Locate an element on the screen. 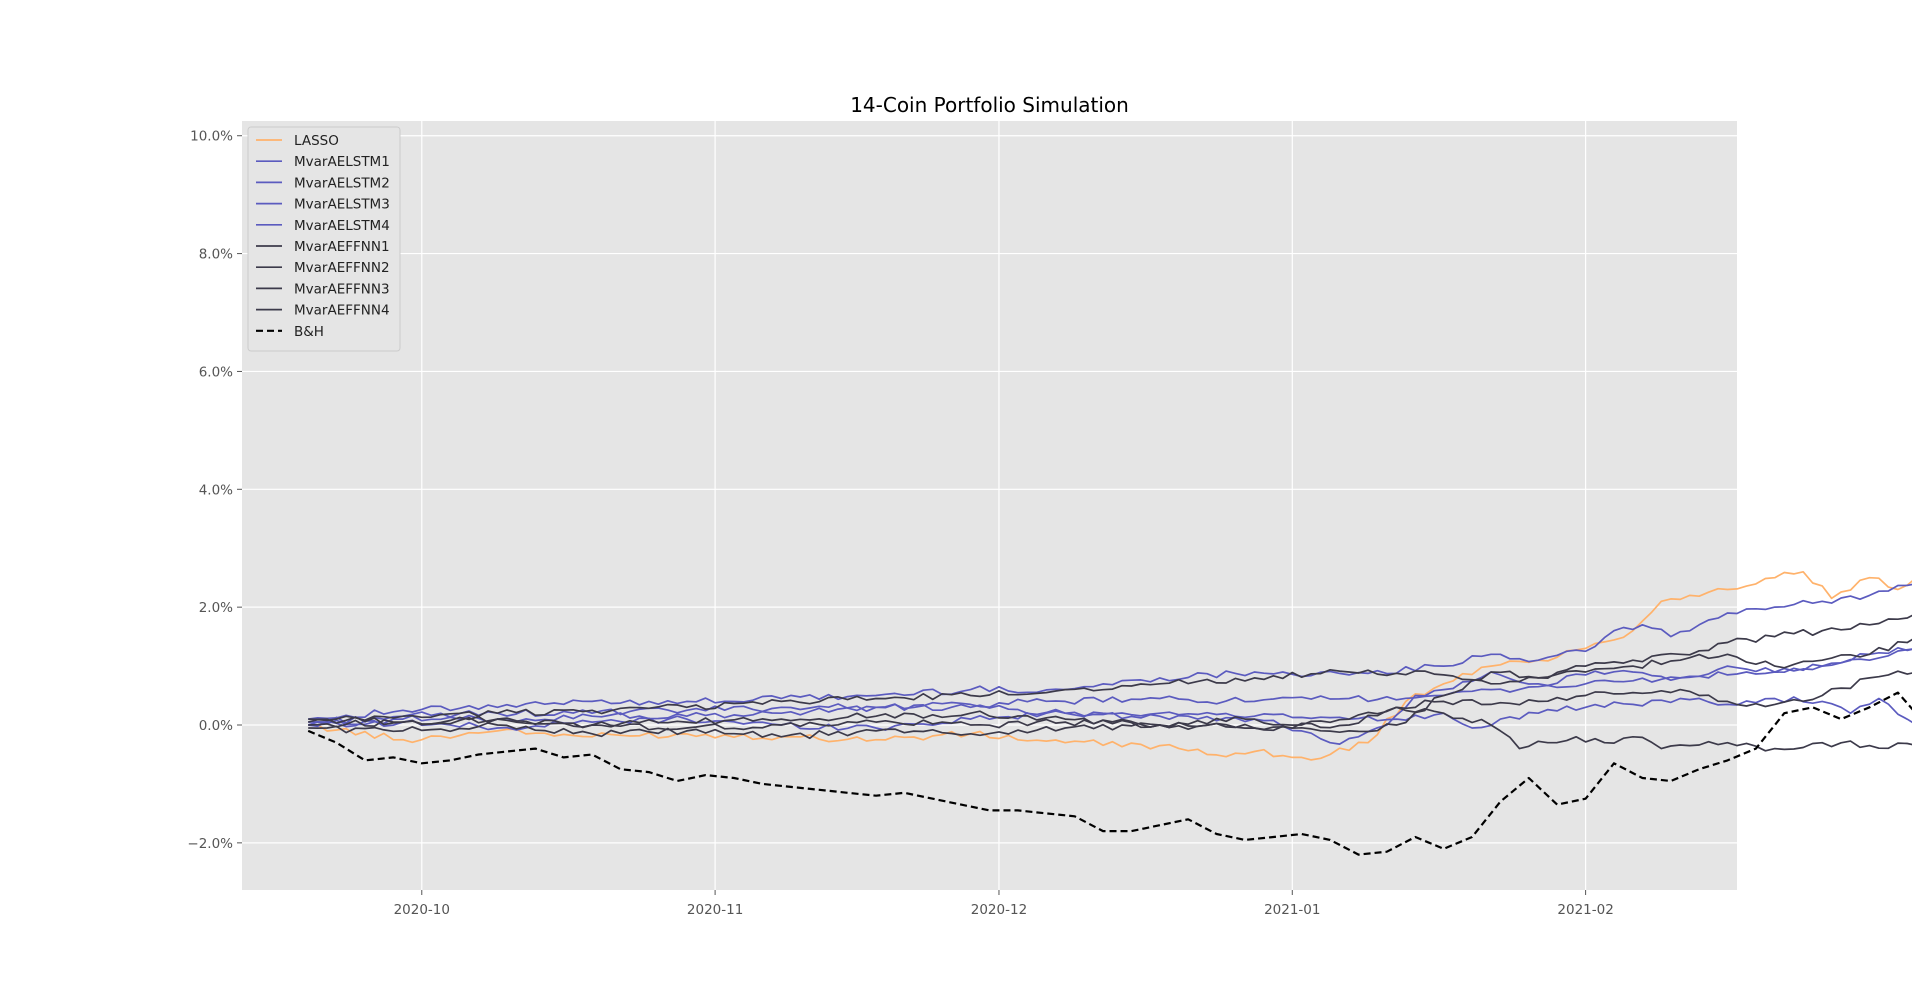 This screenshot has width=1912, height=995. series-line-mvaraelstm4 is located at coordinates (1109, 695).